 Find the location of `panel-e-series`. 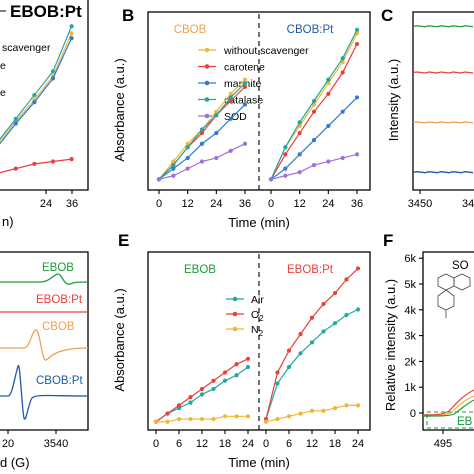

panel-e-series is located at coordinates (257, 345).